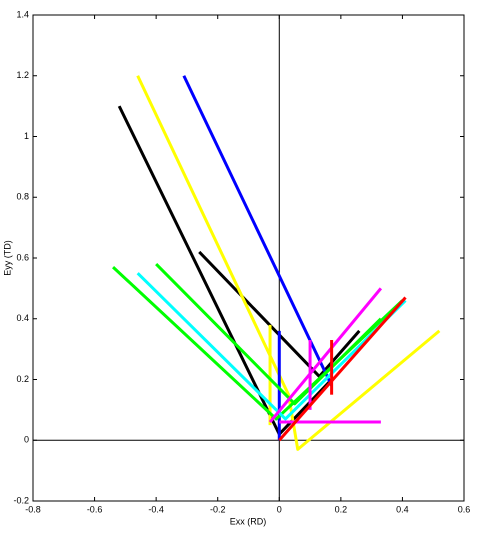  What do you see at coordinates (218, 509) in the screenshot?
I see `x-tick-label: -0.2` at bounding box center [218, 509].